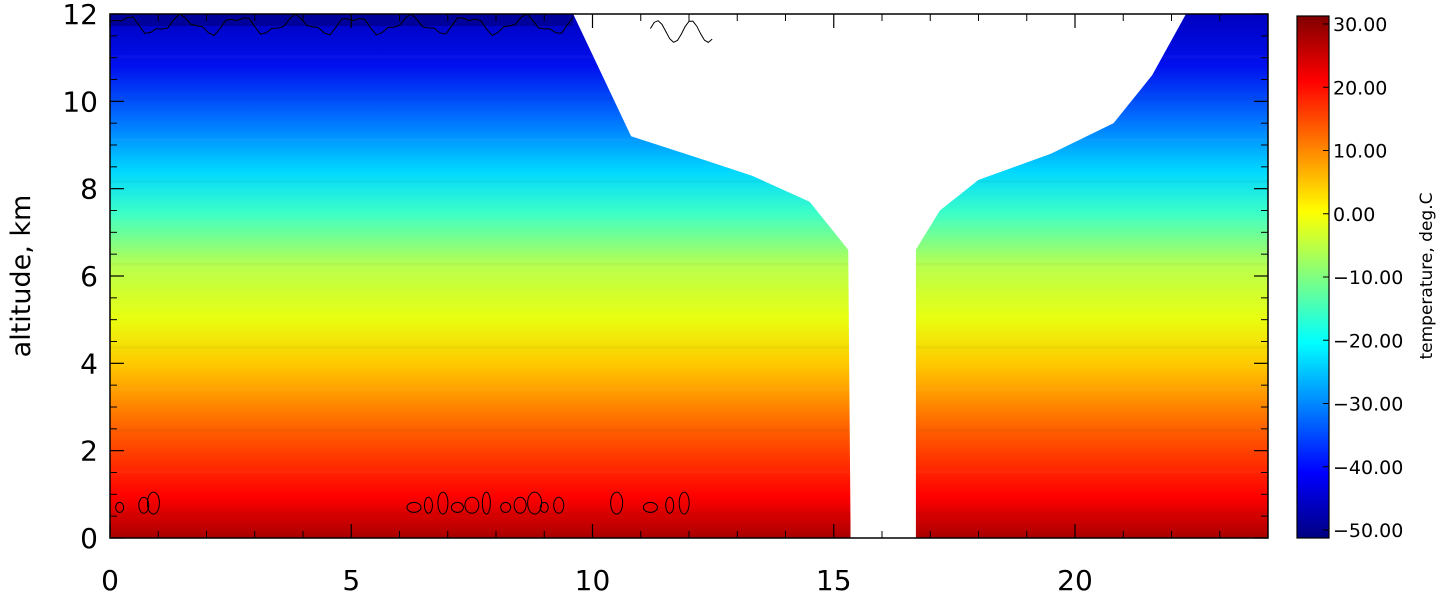  What do you see at coordinates (1360, 25) in the screenshot?
I see `colorbar-tick-label: 30.00` at bounding box center [1360, 25].